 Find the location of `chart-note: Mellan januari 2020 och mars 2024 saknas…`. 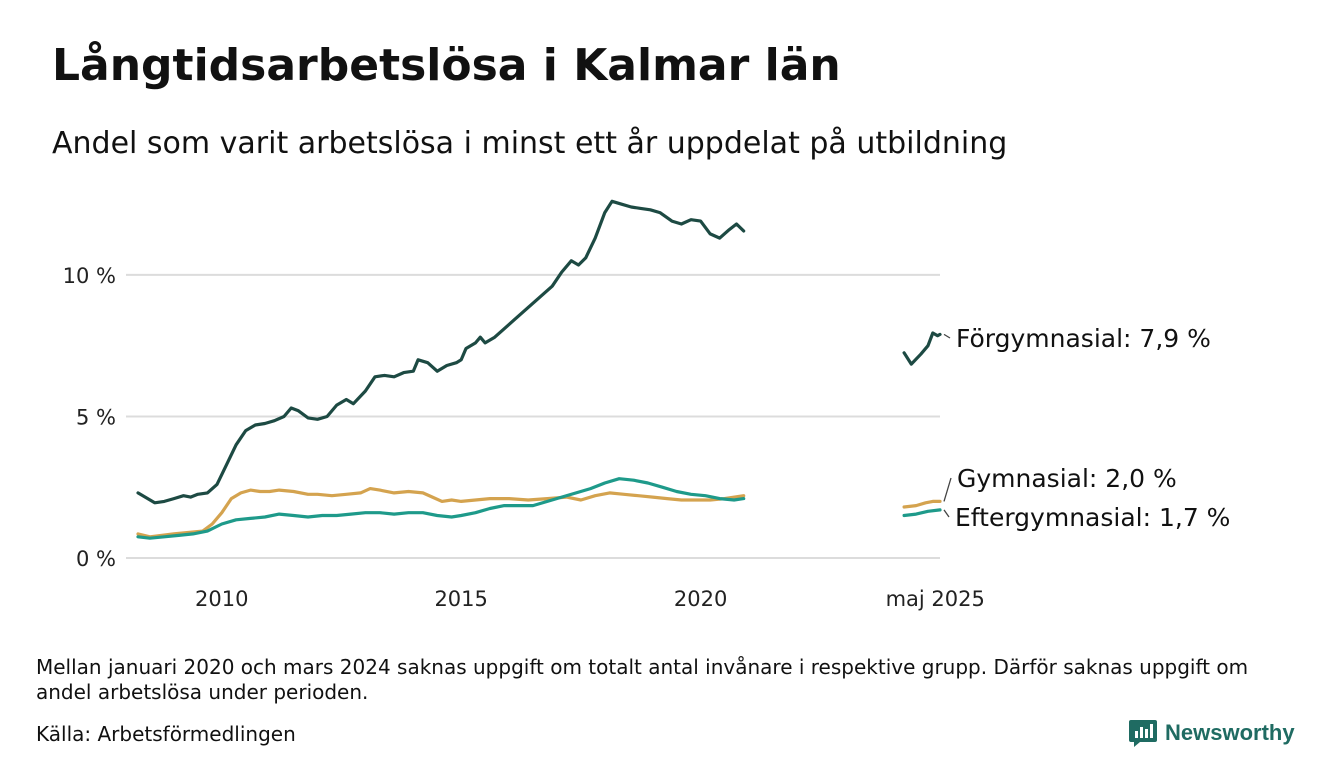

chart-note: Mellan januari 2020 och mars 2024 saknas… is located at coordinates (642, 679).